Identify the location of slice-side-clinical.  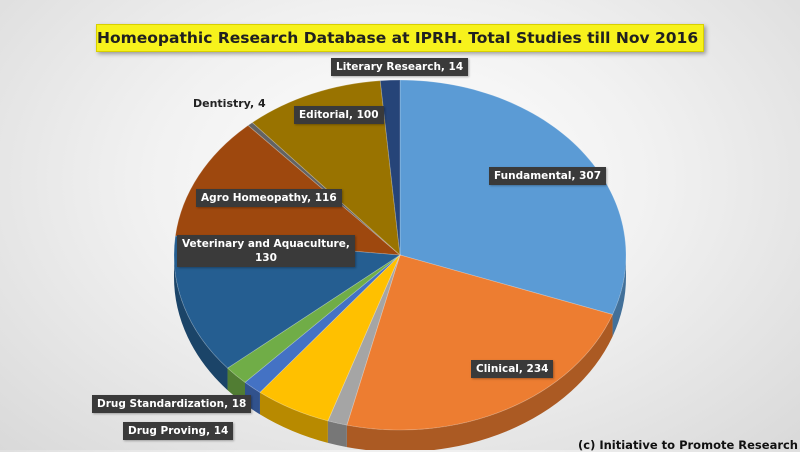
(479, 382).